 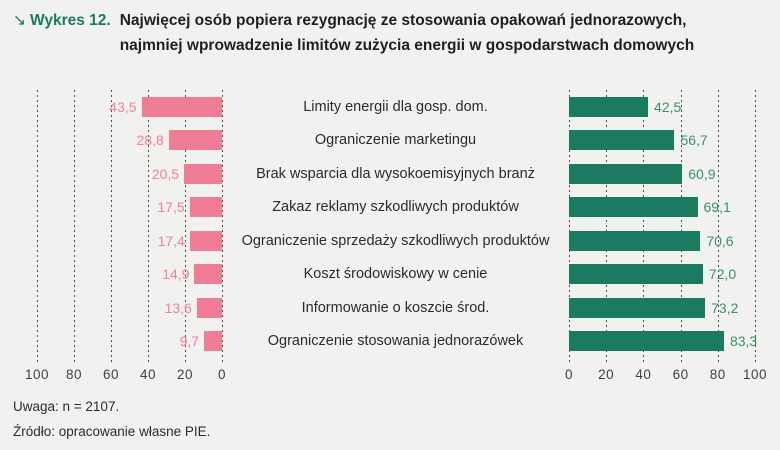 I want to click on bar-value-label: 17,4, so click(x=171, y=240).